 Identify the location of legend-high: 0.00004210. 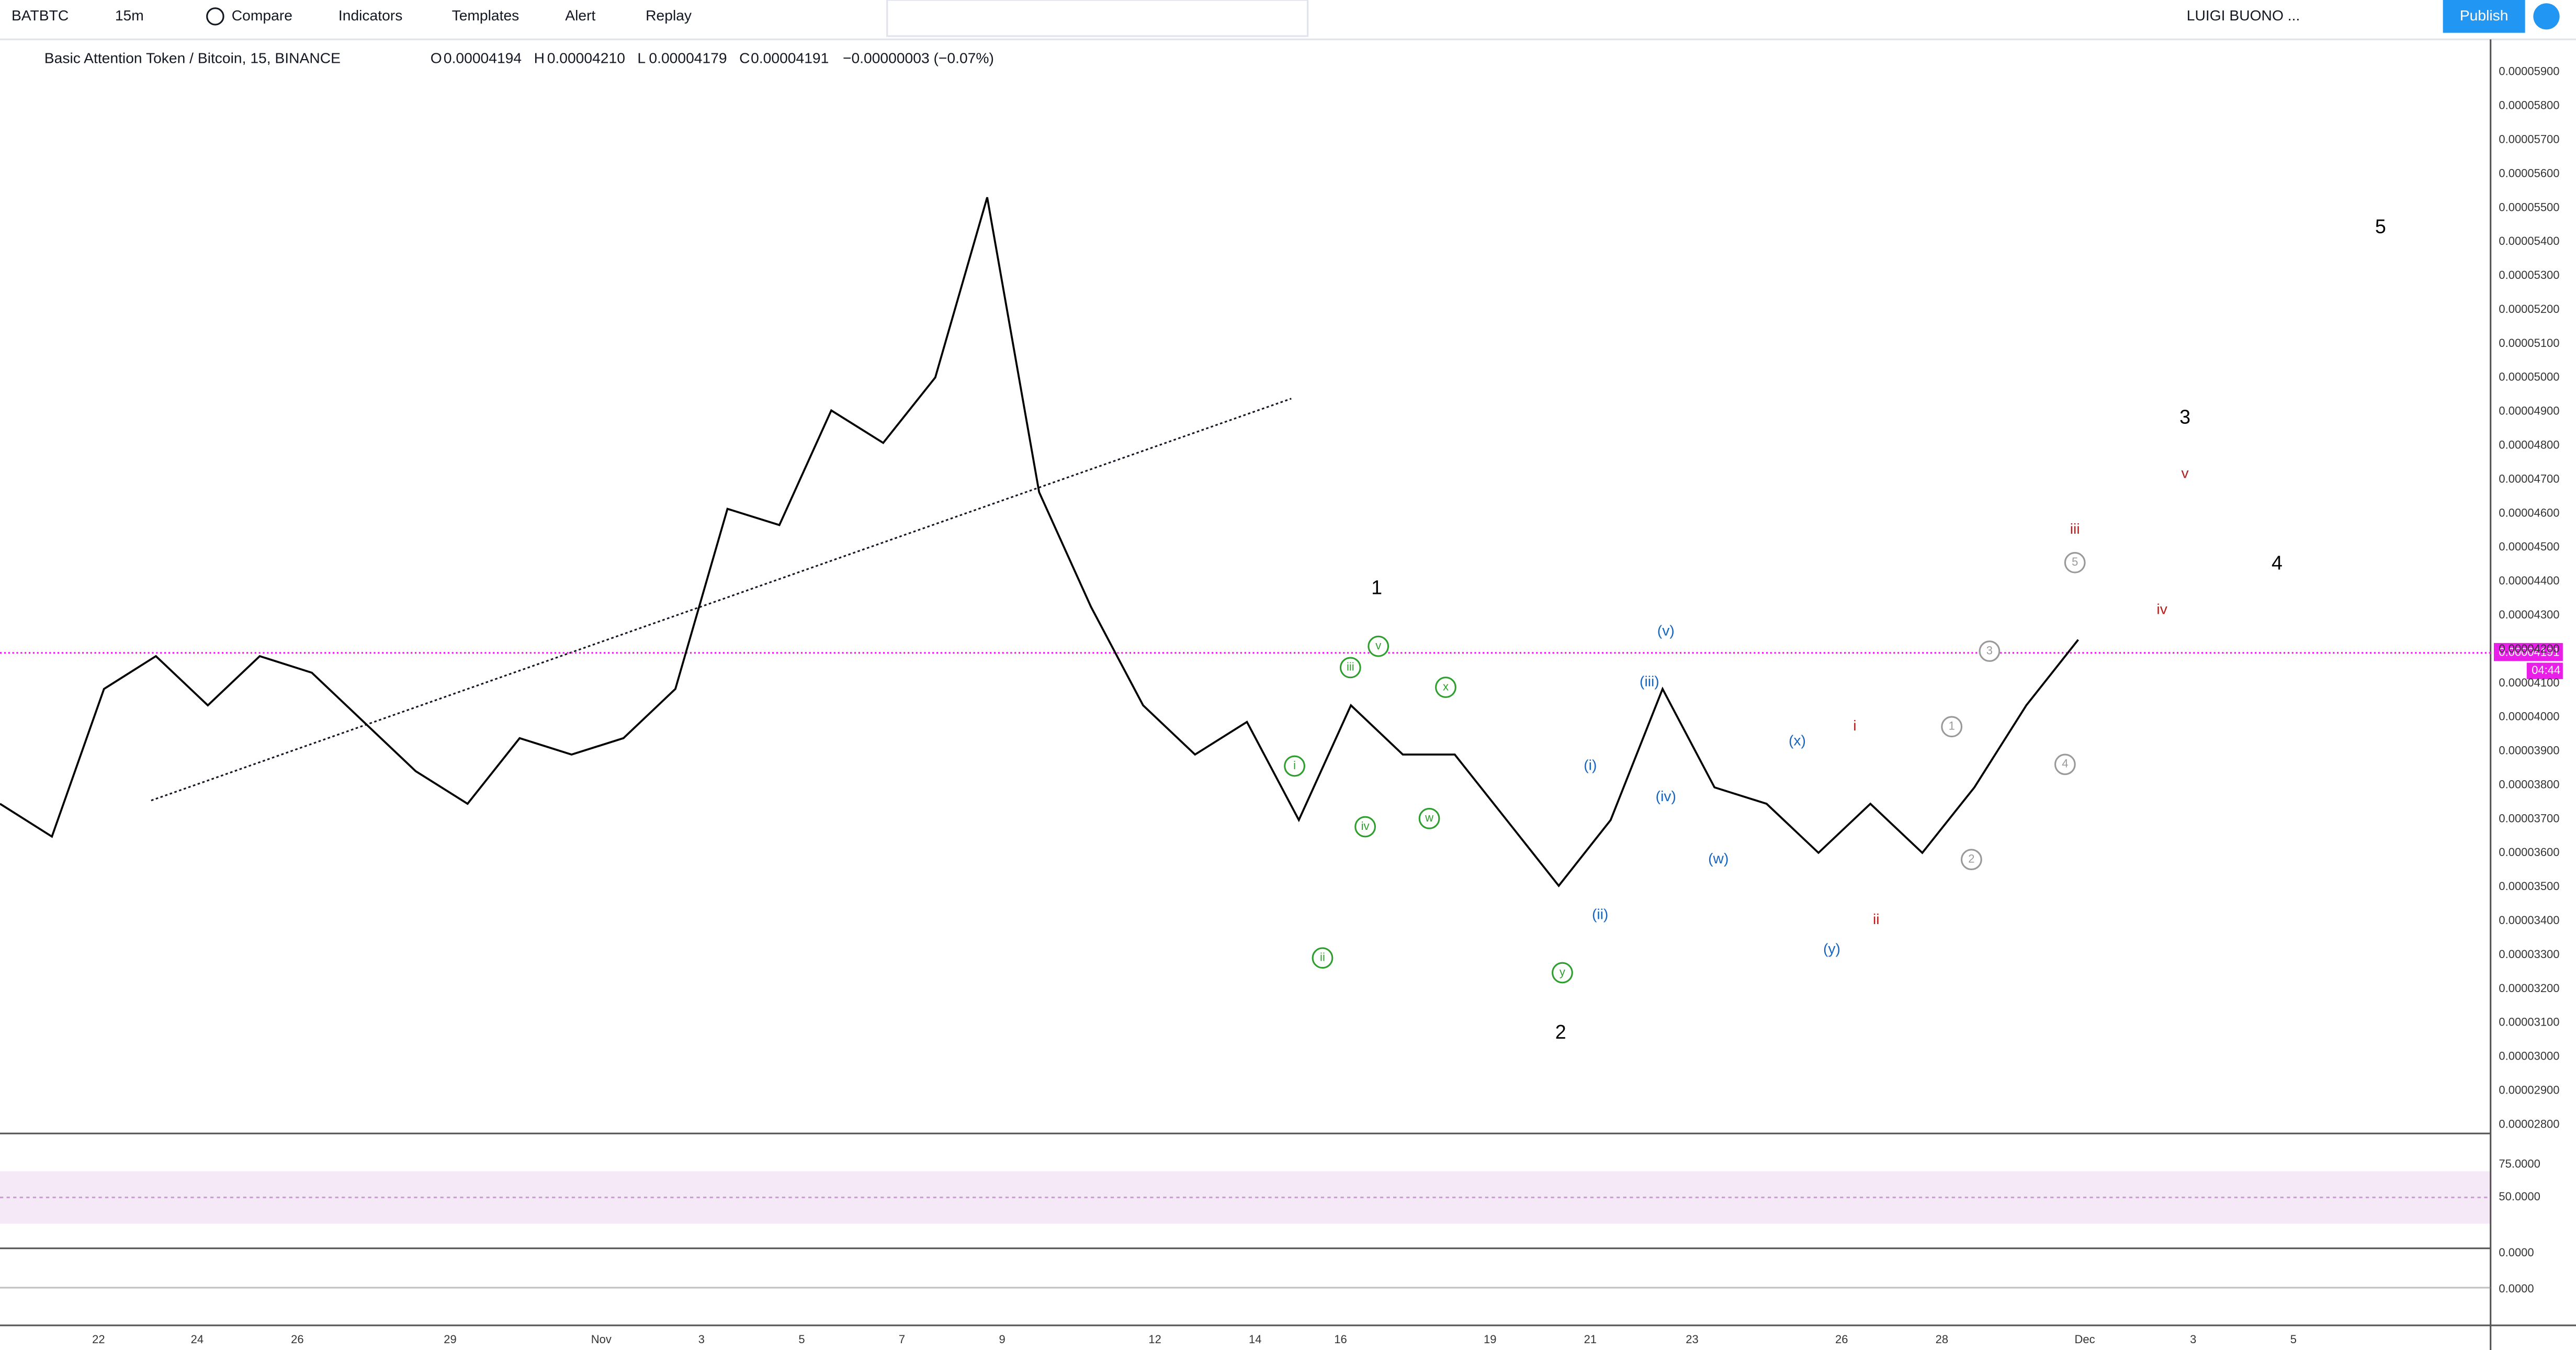
(586, 58).